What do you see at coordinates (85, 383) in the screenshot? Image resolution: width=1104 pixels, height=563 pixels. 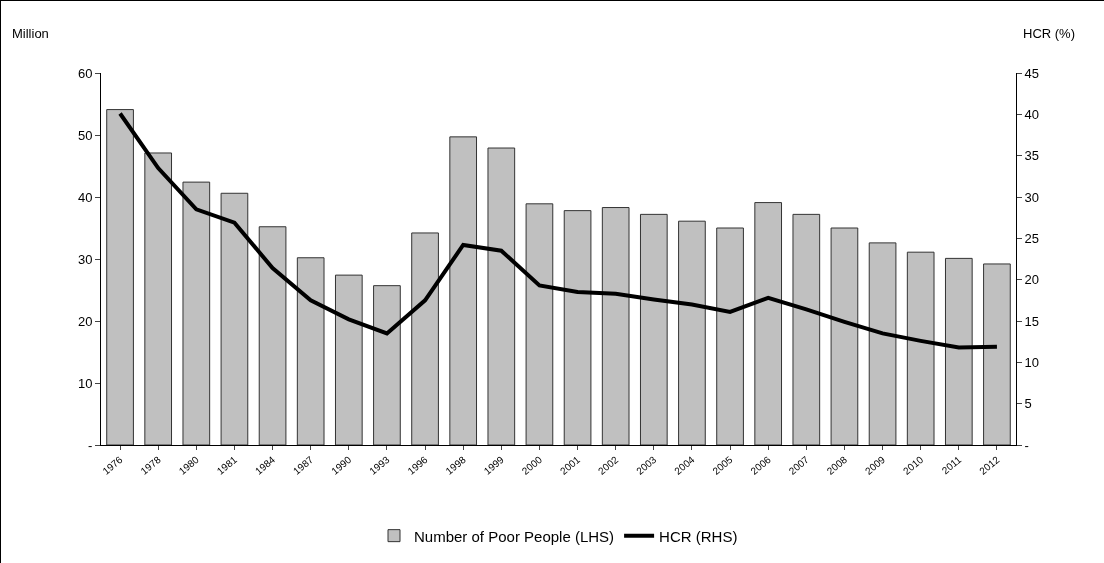 I see `y-tick-label: 10` at bounding box center [85, 383].